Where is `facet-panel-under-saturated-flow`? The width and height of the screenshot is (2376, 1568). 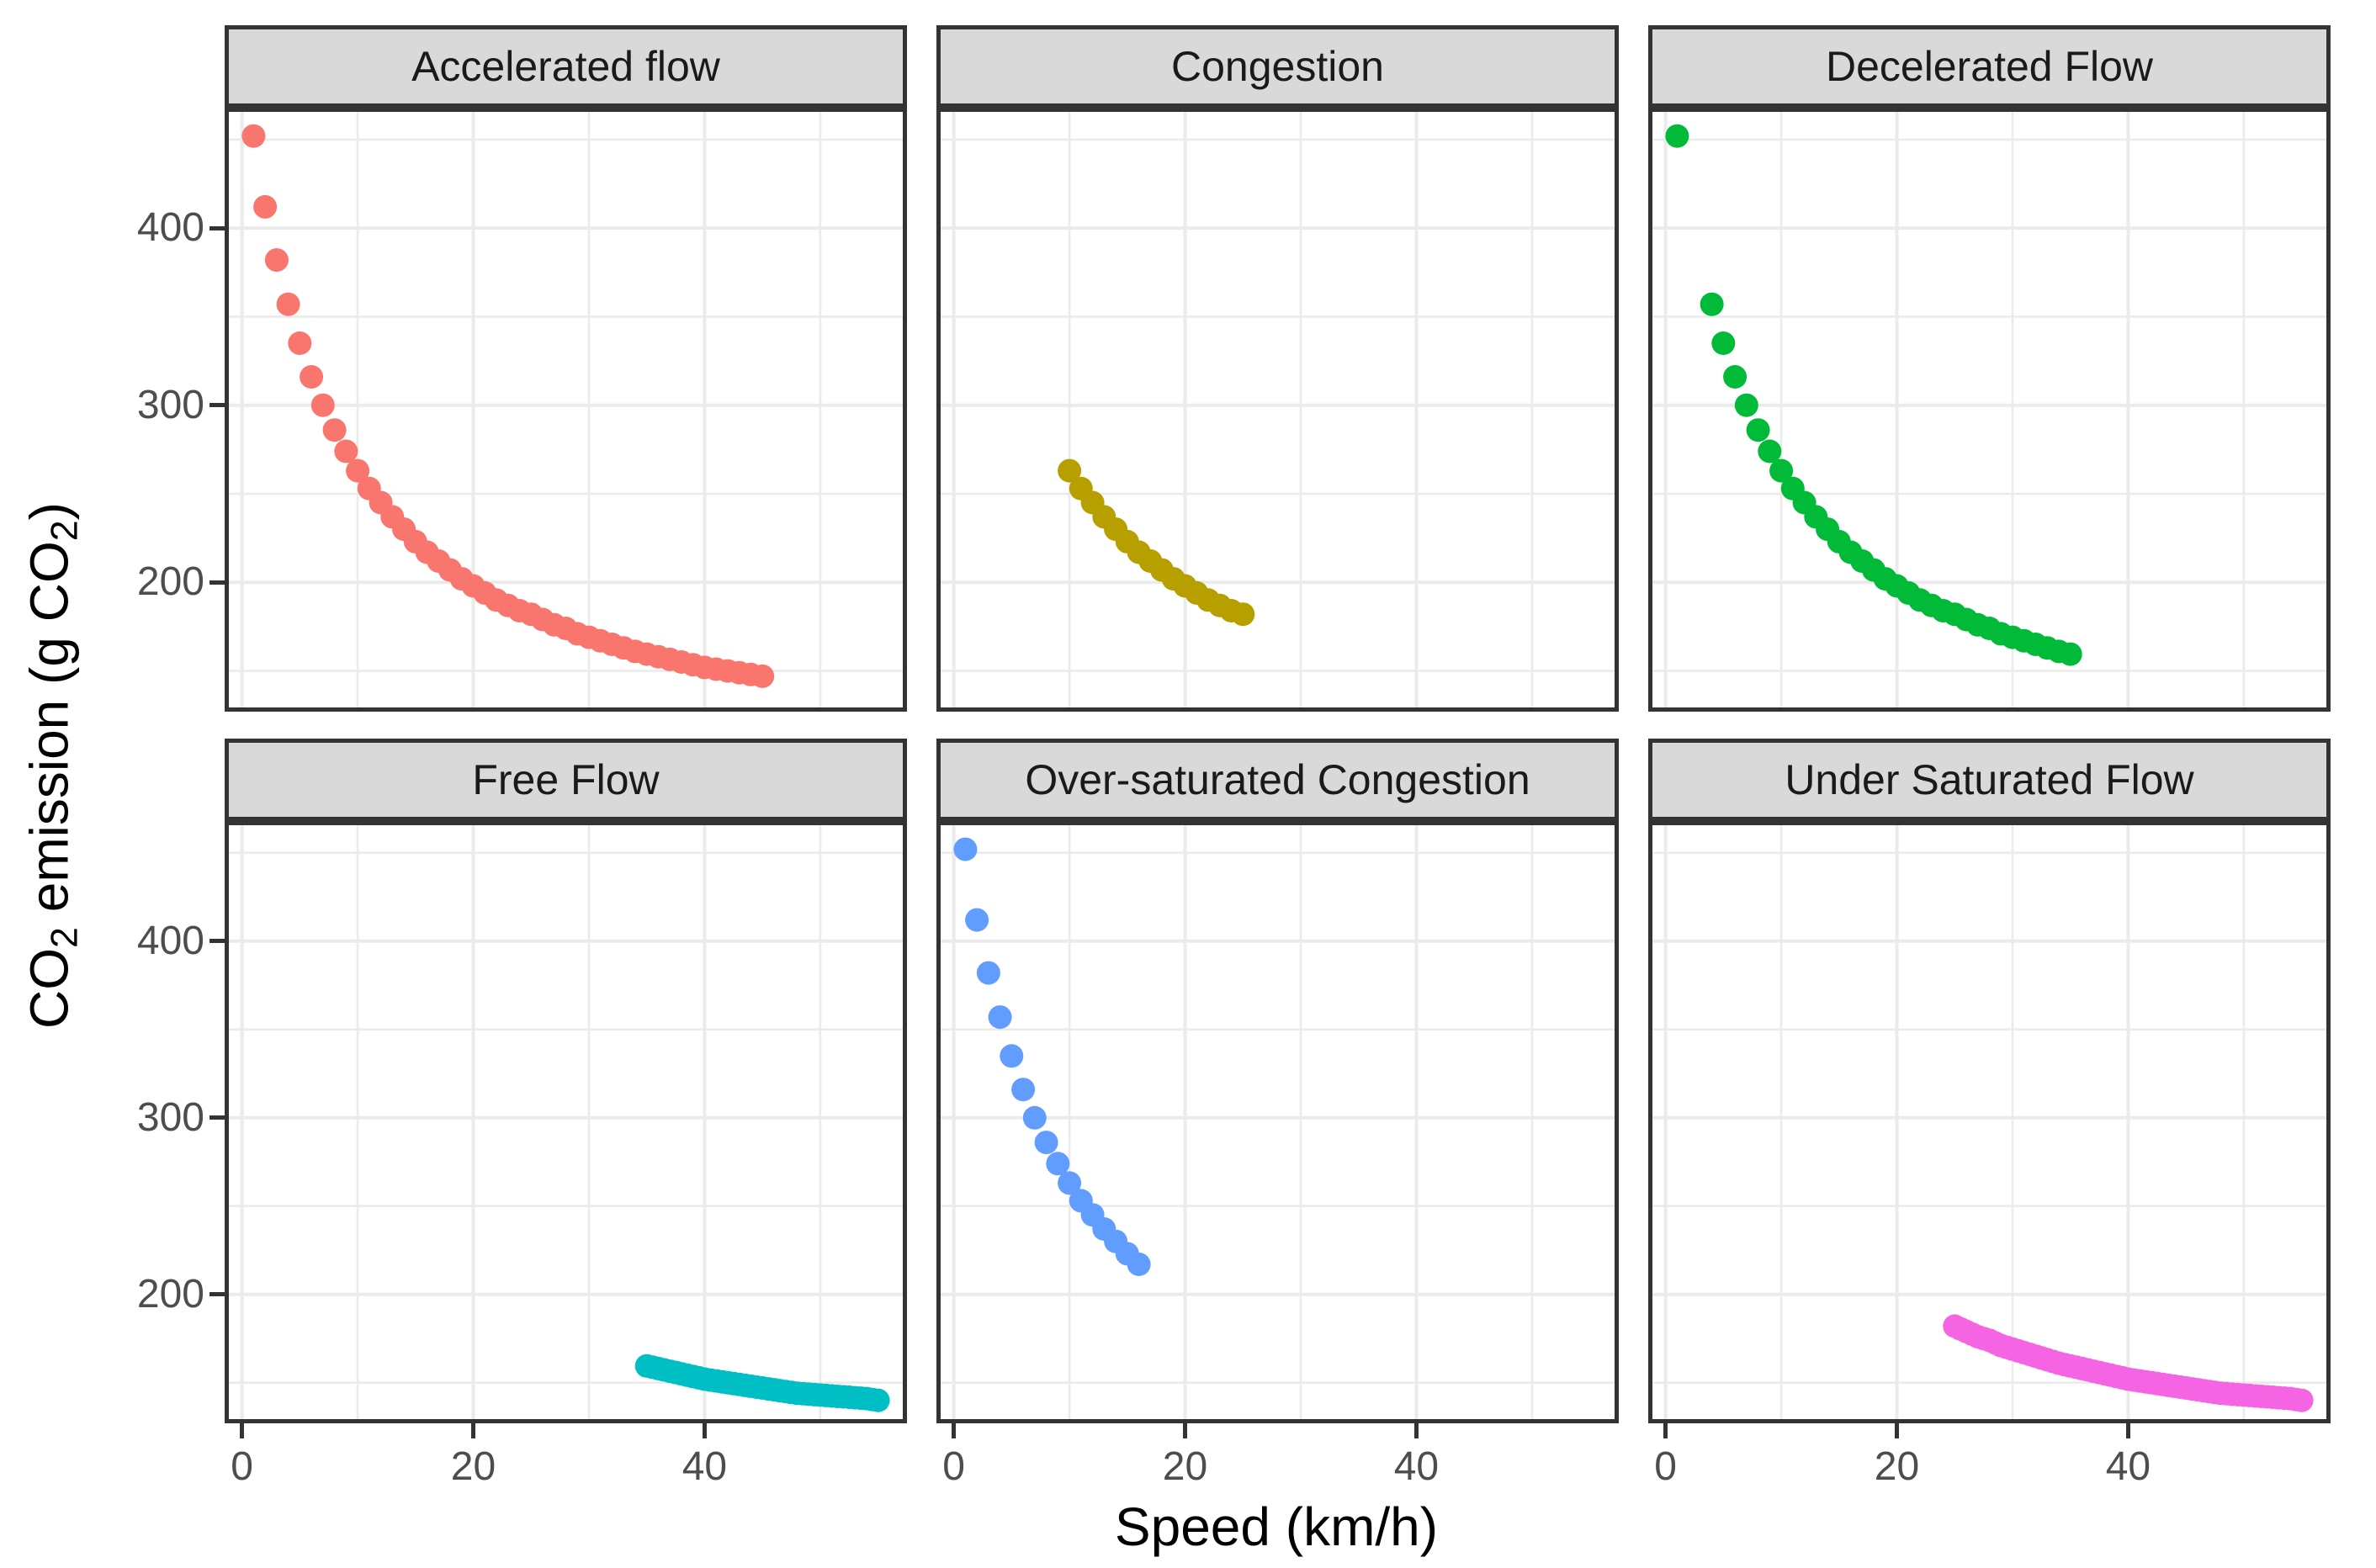
facet-panel-under-saturated-flow is located at coordinates (1989, 1122).